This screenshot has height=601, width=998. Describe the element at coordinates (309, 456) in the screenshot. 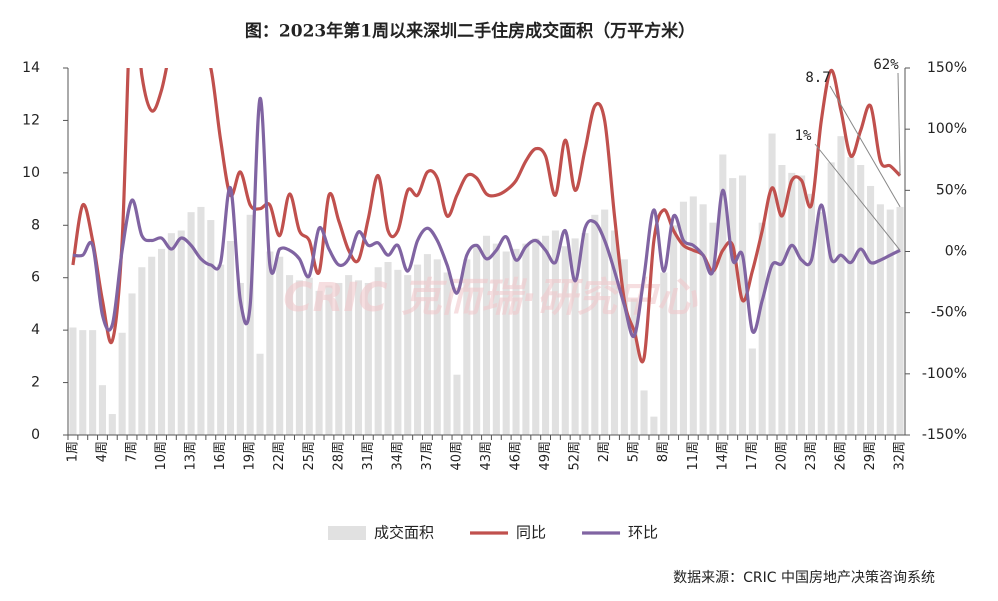

I see `x-tick-label: 25周` at that location.